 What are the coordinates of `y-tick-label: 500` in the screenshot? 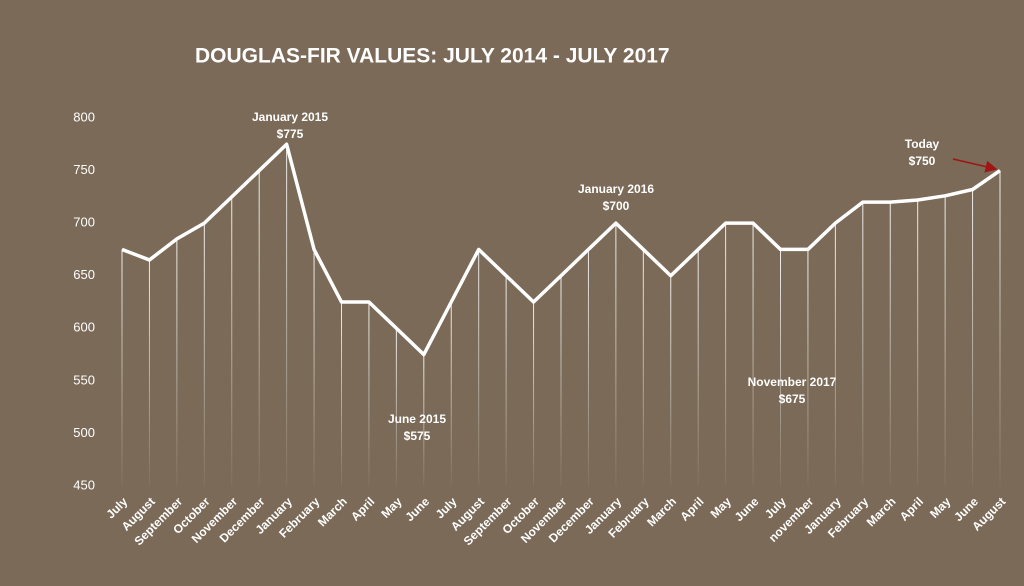 It's located at (84, 432).